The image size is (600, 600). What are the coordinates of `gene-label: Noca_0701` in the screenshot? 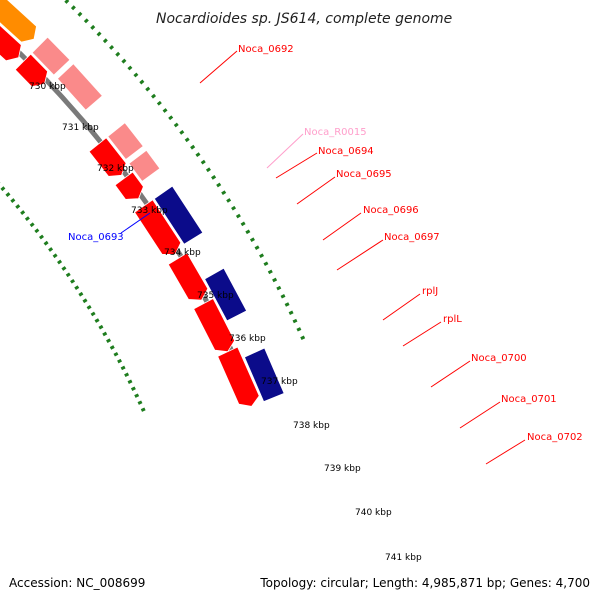 It's located at (529, 399).